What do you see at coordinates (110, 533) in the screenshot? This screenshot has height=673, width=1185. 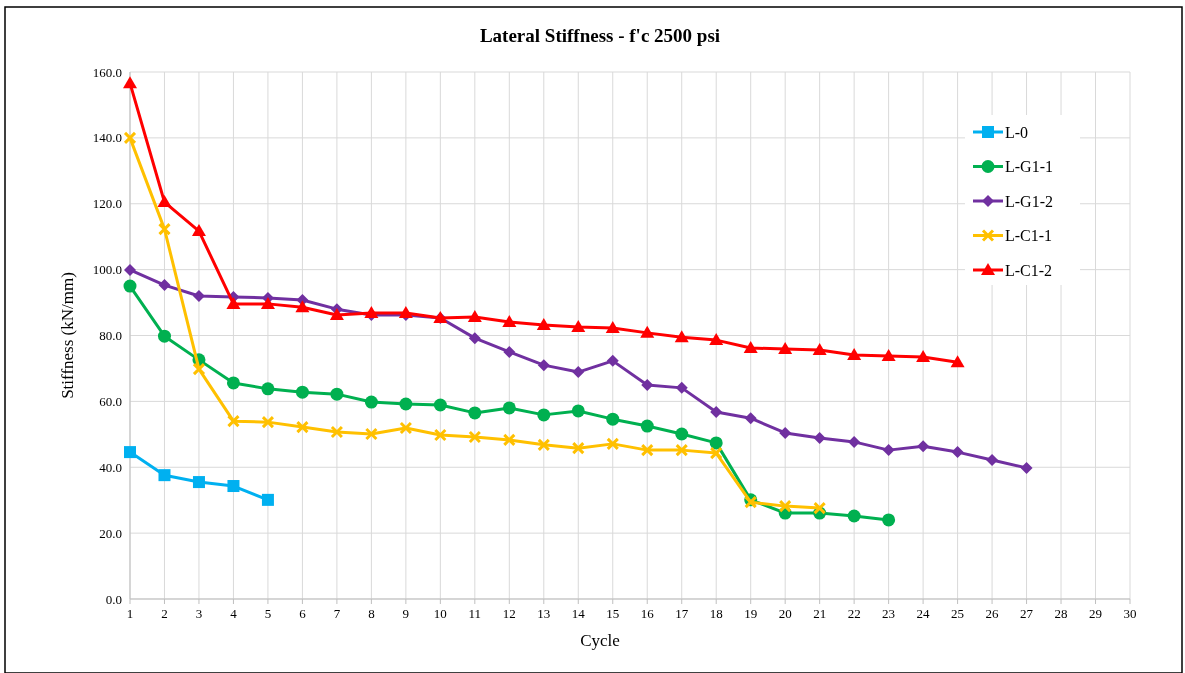 I see `y-tick-label: 20.0` at bounding box center [110, 533].